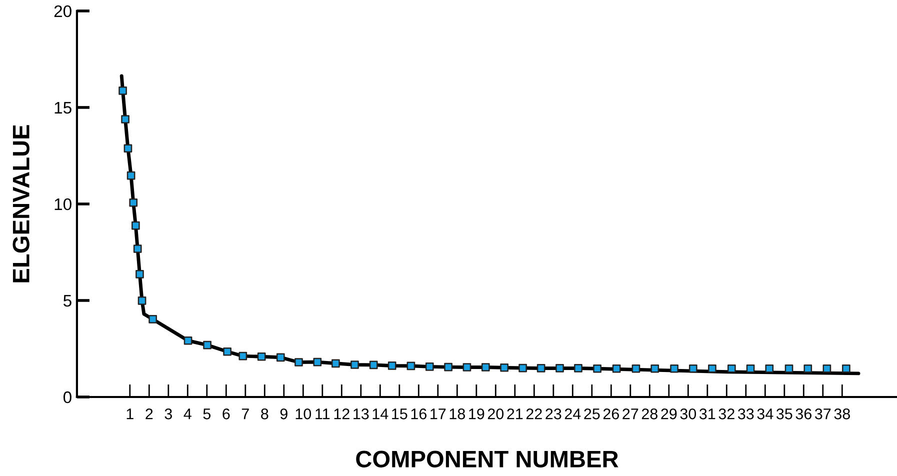 The image size is (897, 476). I want to click on x-tick-label: 11, so click(323, 414).